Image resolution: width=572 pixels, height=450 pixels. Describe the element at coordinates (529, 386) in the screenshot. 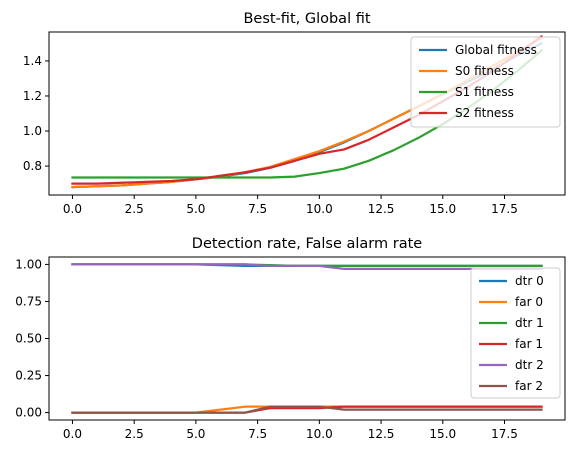

I see `legend-label: far 2` at that location.